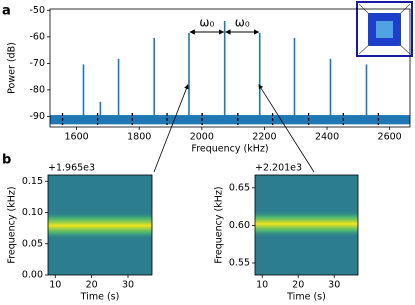 This screenshot has height=305, width=415. I want to click on y-tick-label: -70, so click(37, 63).